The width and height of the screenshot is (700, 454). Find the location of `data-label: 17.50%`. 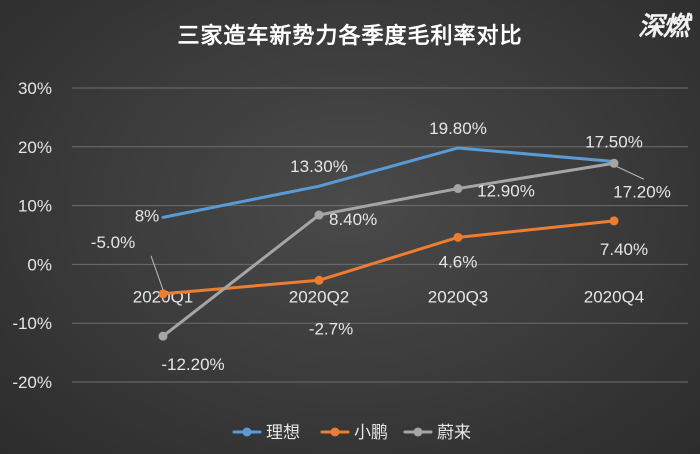

data-label: 17.50% is located at coordinates (614, 142).